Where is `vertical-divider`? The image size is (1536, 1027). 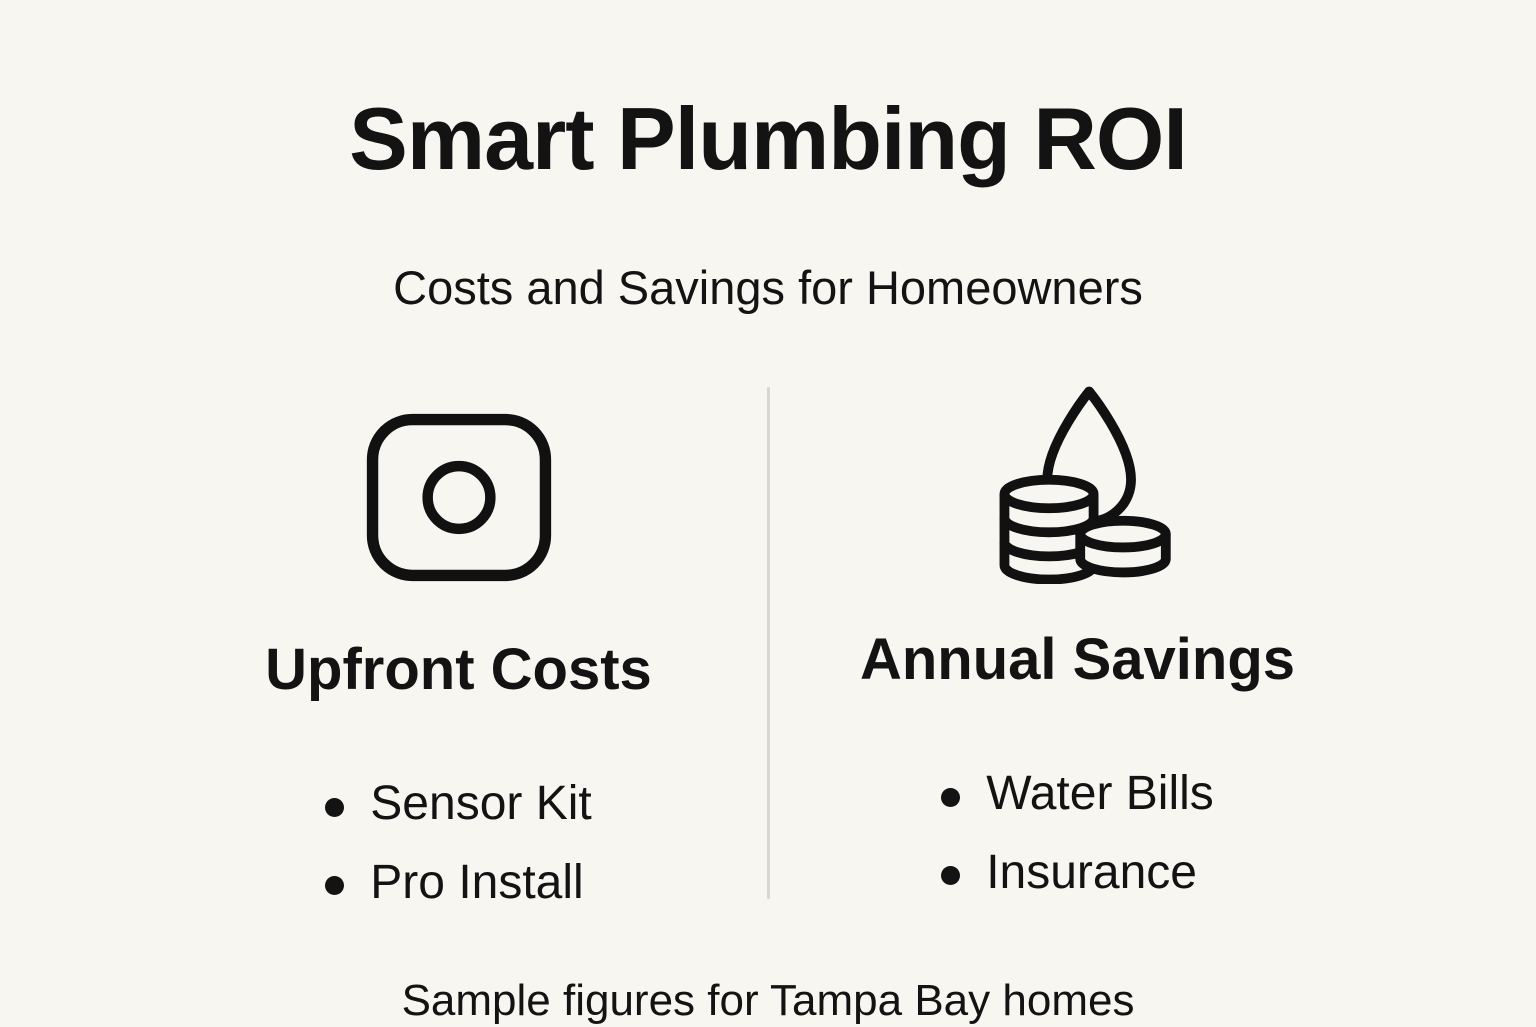 vertical-divider is located at coordinates (768, 642).